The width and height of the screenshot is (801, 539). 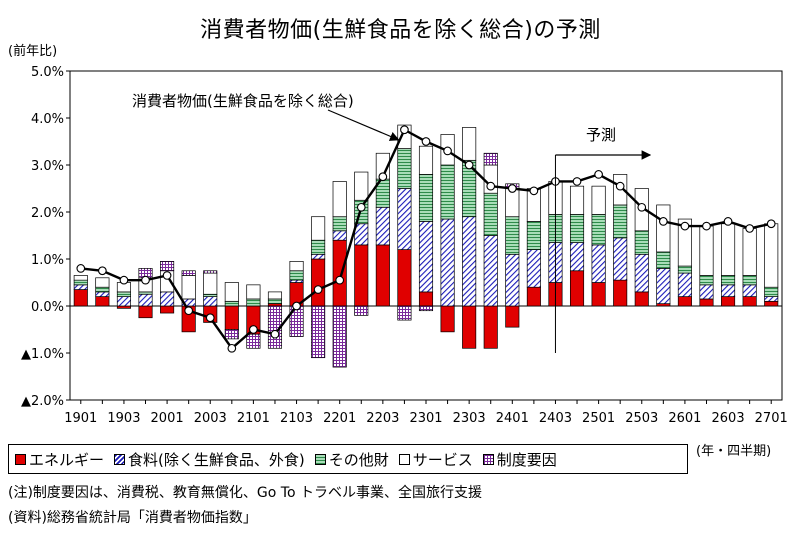 I want to click on x-tick-label: 2503, so click(x=641, y=418).